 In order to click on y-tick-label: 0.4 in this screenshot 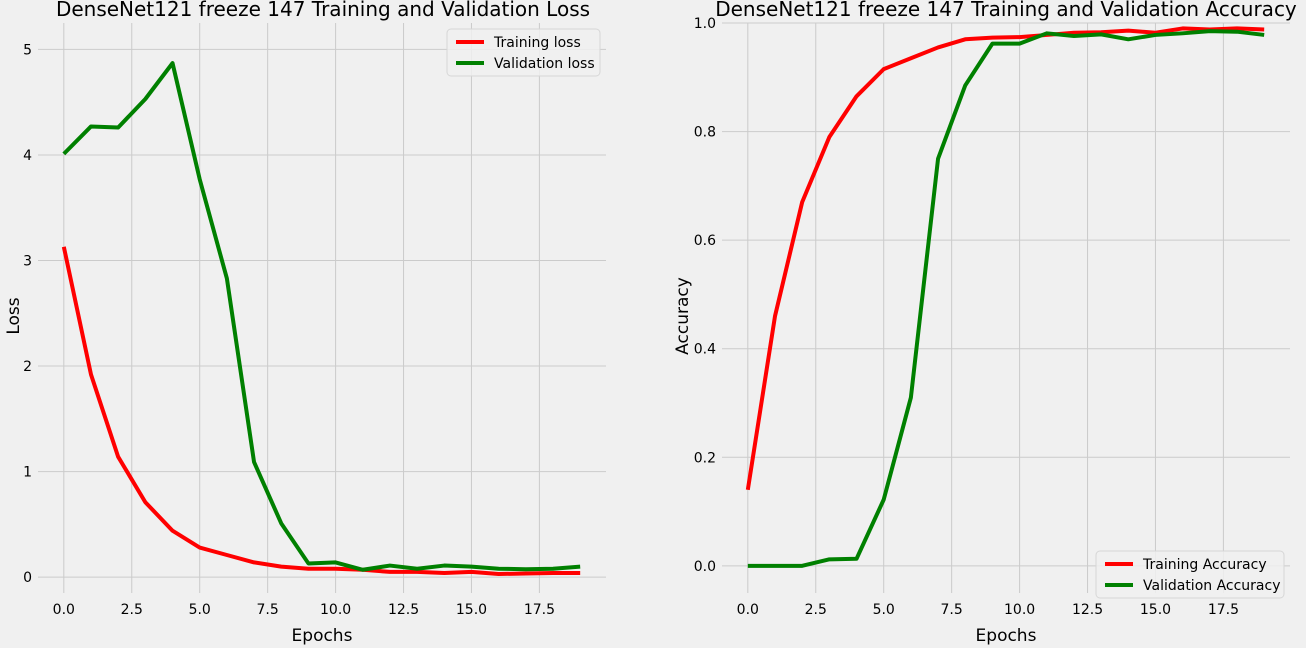, I will do `click(705, 350)`.